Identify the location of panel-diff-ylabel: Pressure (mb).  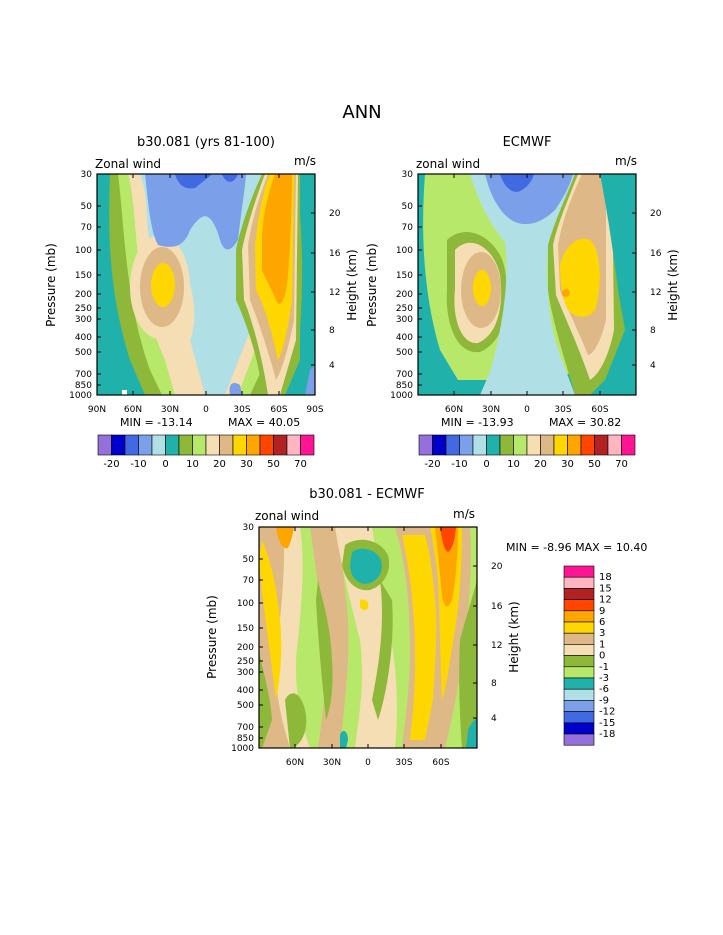
(212, 637).